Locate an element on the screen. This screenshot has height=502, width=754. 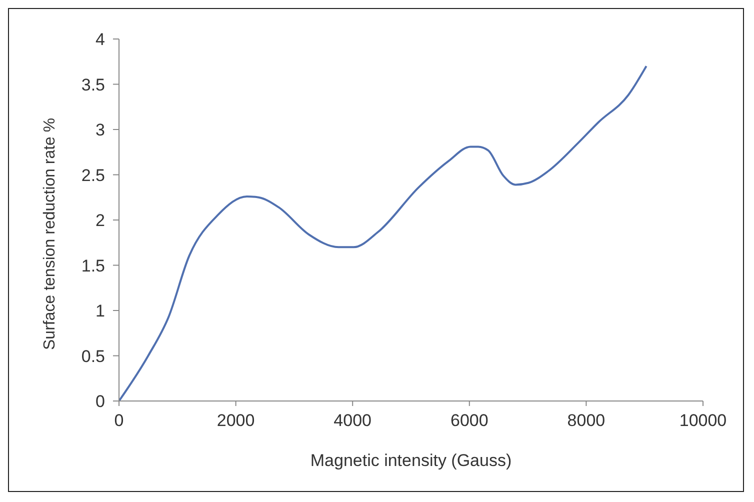
y-tick-label: 3.5 is located at coordinates (93, 84).